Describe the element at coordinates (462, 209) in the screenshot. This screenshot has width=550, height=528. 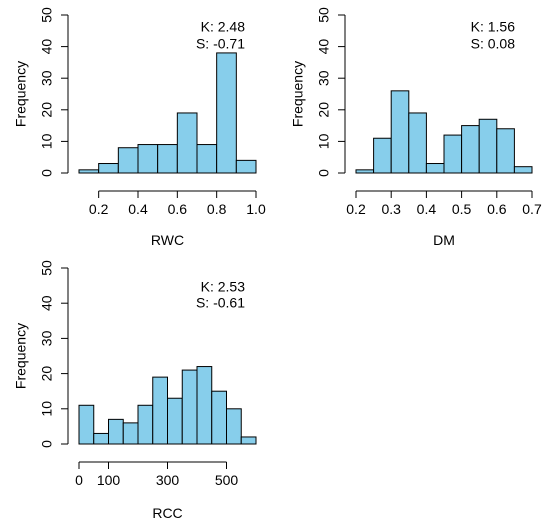
I see `x-tick-label: 0.5` at that location.